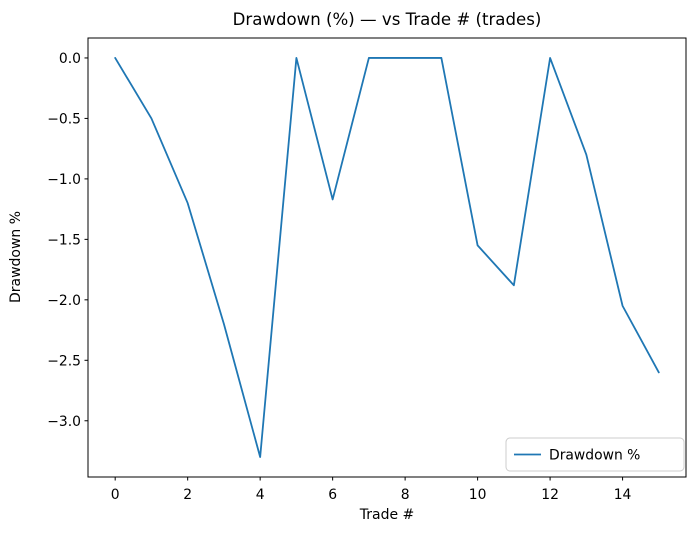  I want to click on y-axis: 0.0 −0.5 −1.0 −1.5 −2.0 −2.5 −3.0, so click(67, 240).